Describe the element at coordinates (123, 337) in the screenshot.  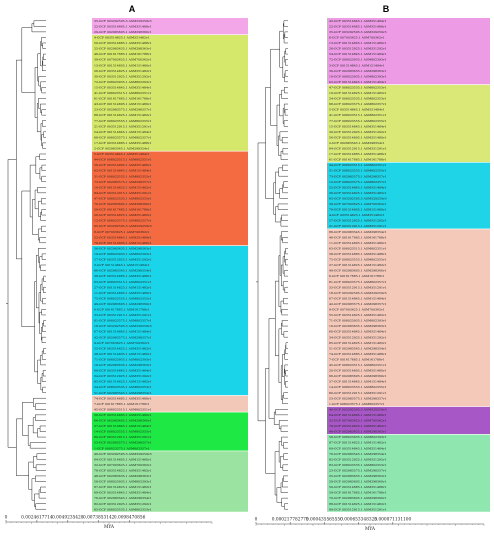
I see `leaf-label: 42-GCF 002983575.1 ASM298357v1` at that location.